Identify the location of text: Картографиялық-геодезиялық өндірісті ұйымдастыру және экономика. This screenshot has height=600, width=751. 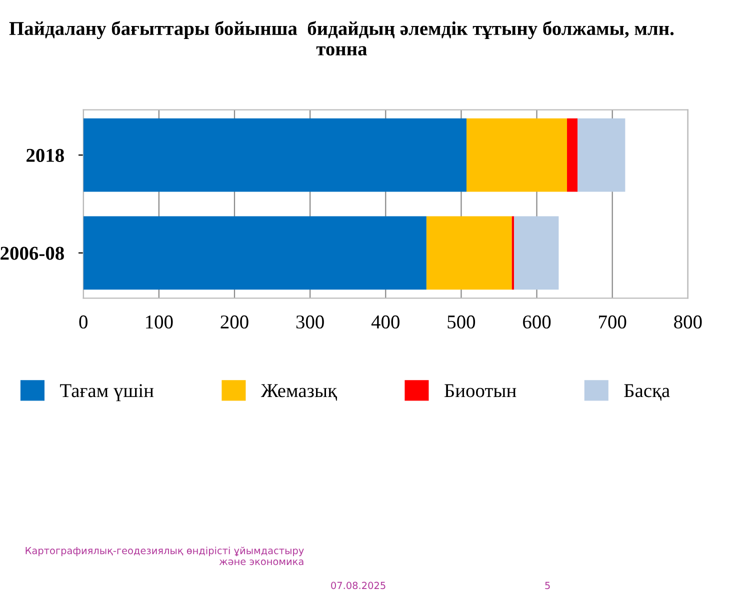
(165, 556).